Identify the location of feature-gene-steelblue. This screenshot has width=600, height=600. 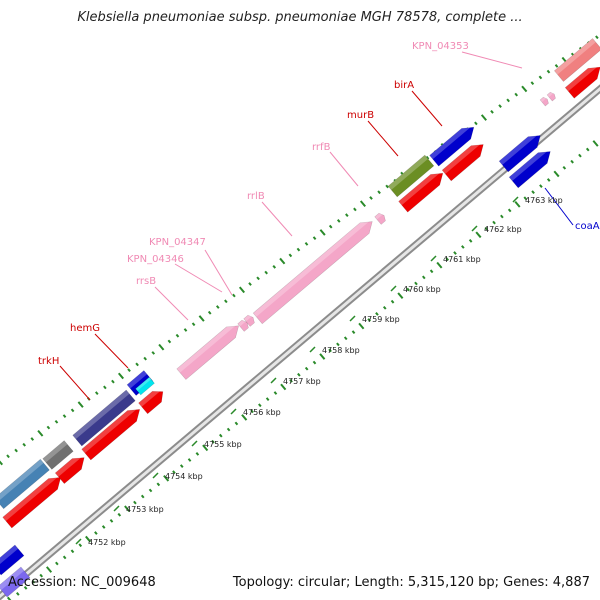
(25, 484).